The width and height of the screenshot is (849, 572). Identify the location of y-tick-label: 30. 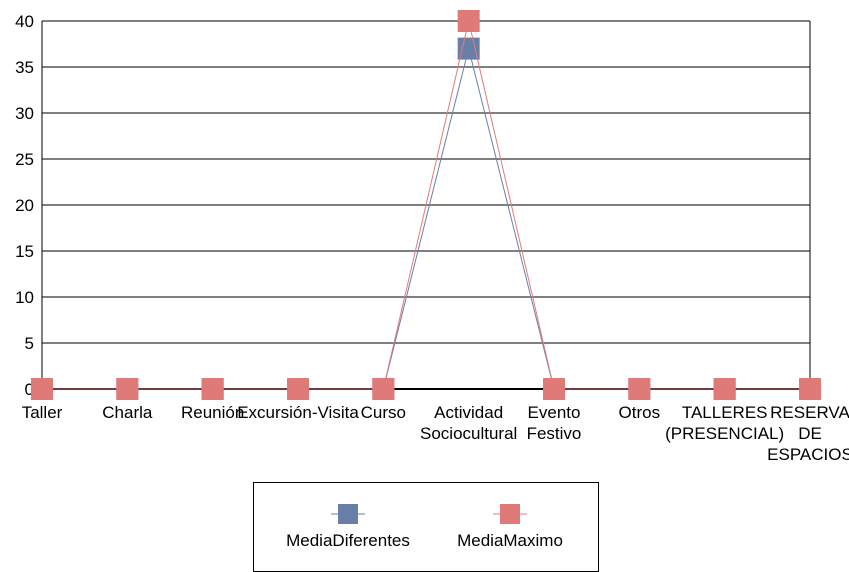
(24, 113).